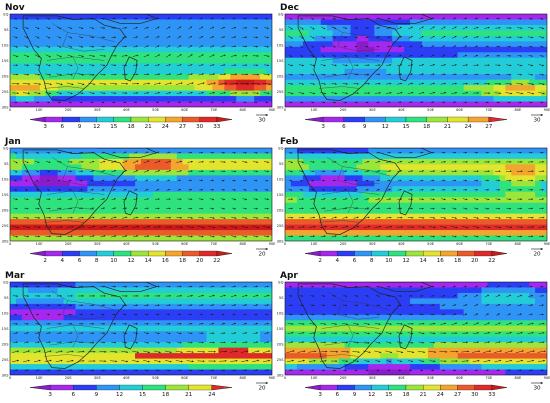 The height and width of the screenshot is (403, 550). Describe the element at coordinates (289, 276) in the screenshot. I see `panel-title: Apr` at that location.